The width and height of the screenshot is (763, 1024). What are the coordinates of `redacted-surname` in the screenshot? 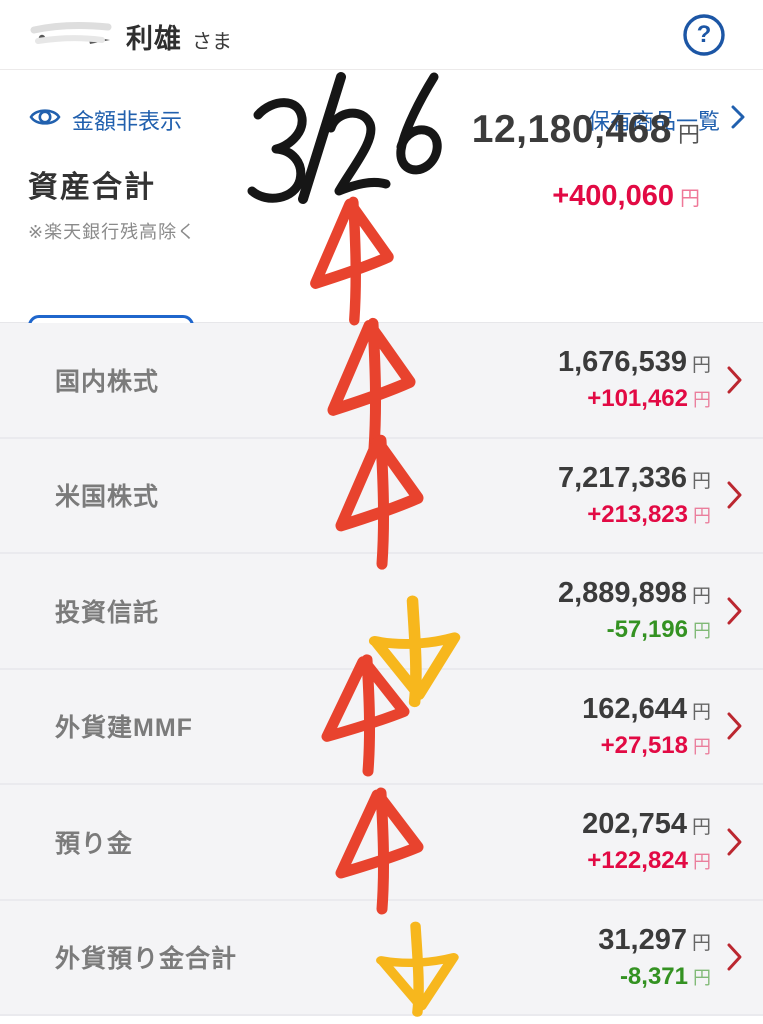 It's located at (72, 31).